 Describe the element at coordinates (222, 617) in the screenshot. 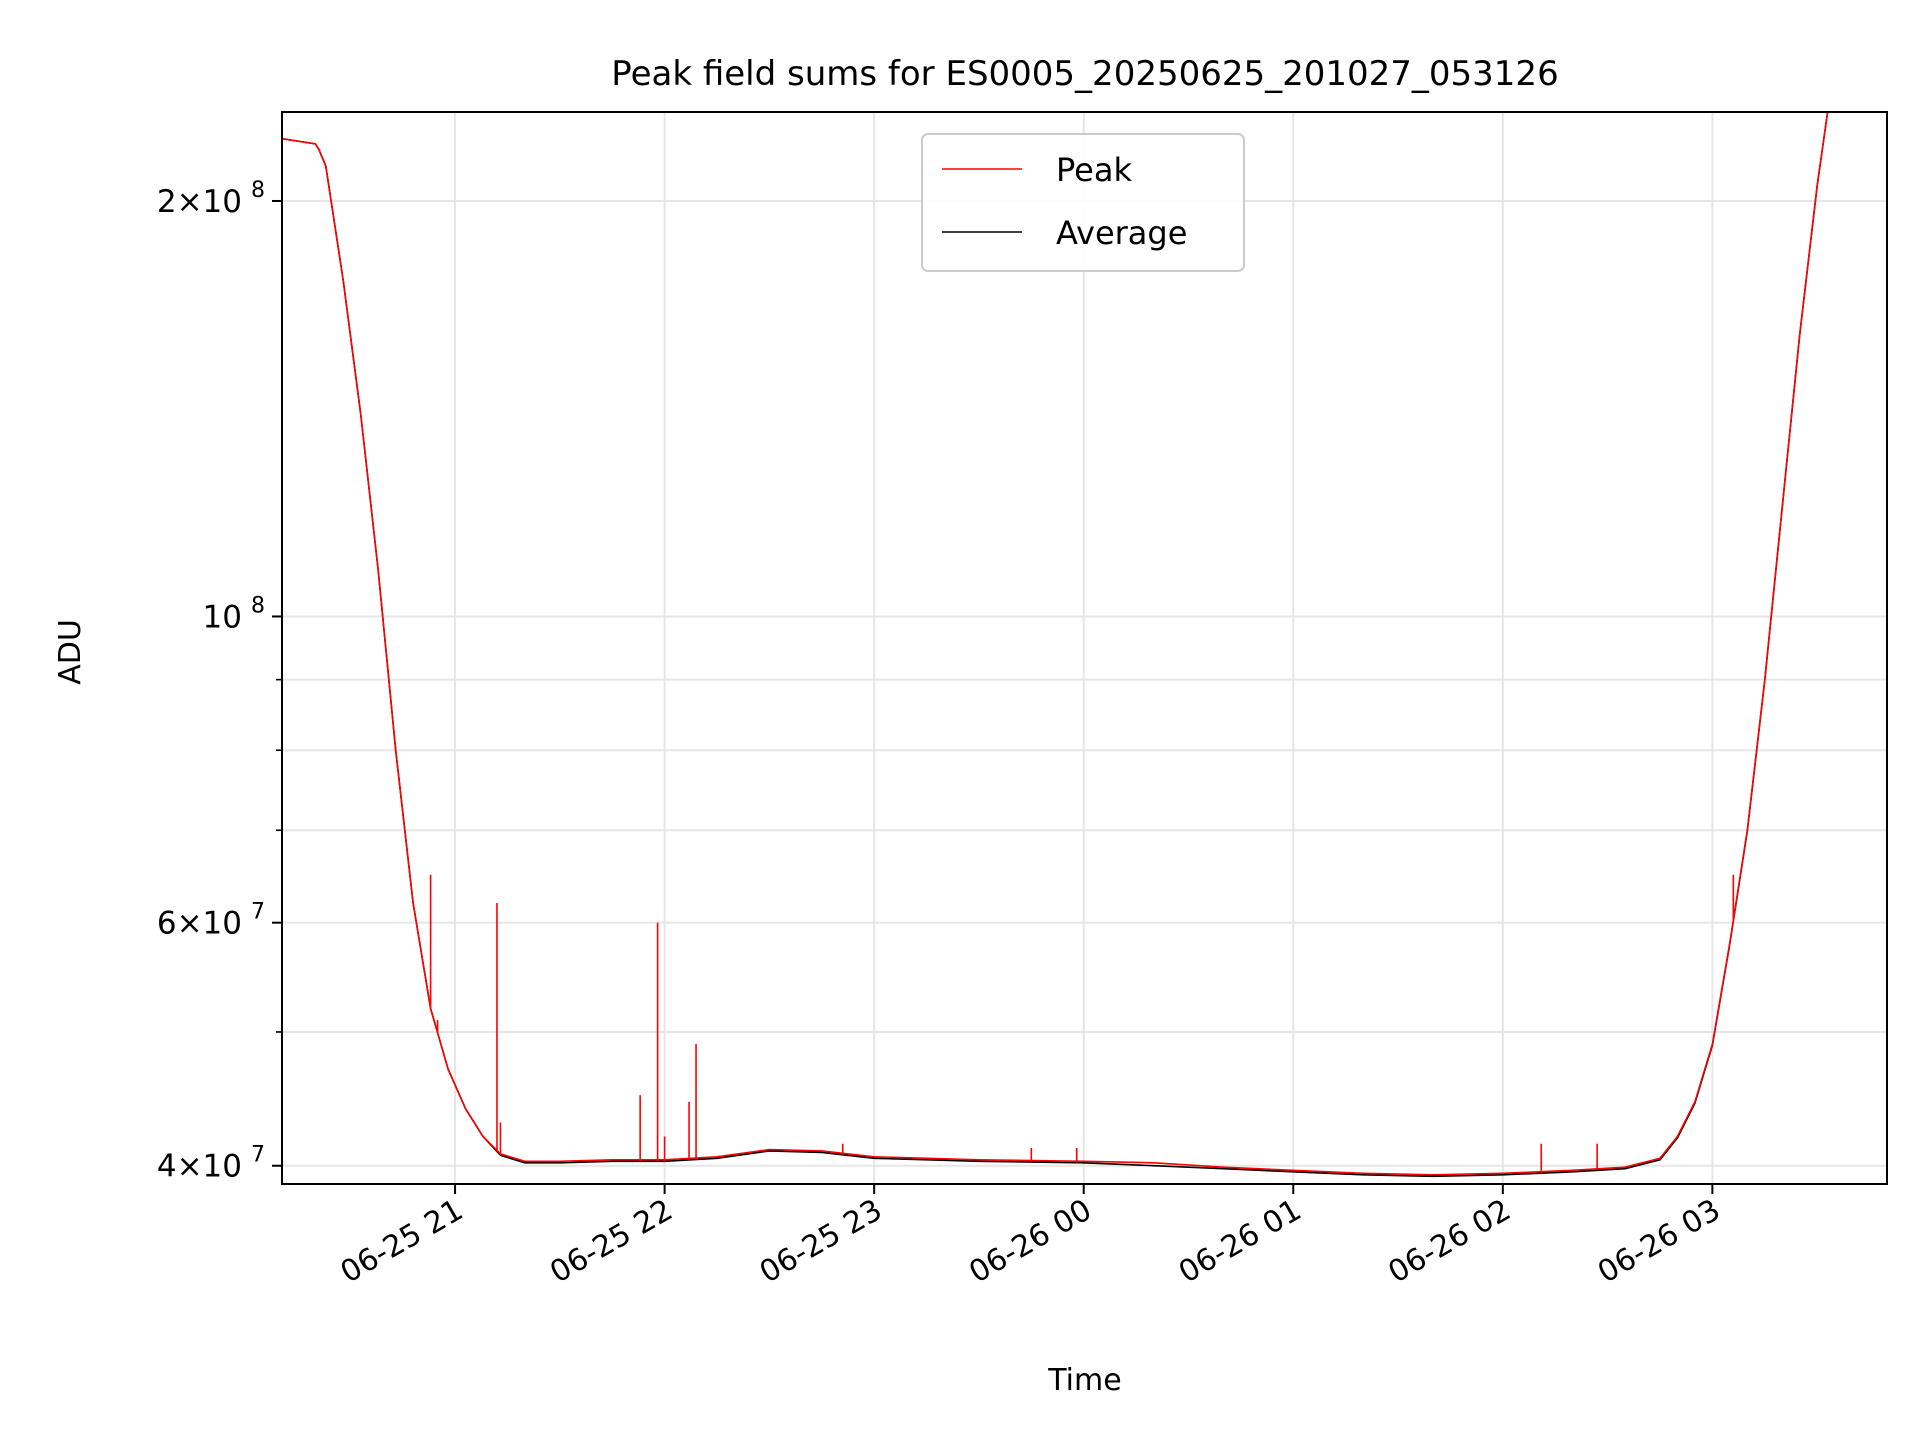

I see `y-tick-label: 10` at that location.